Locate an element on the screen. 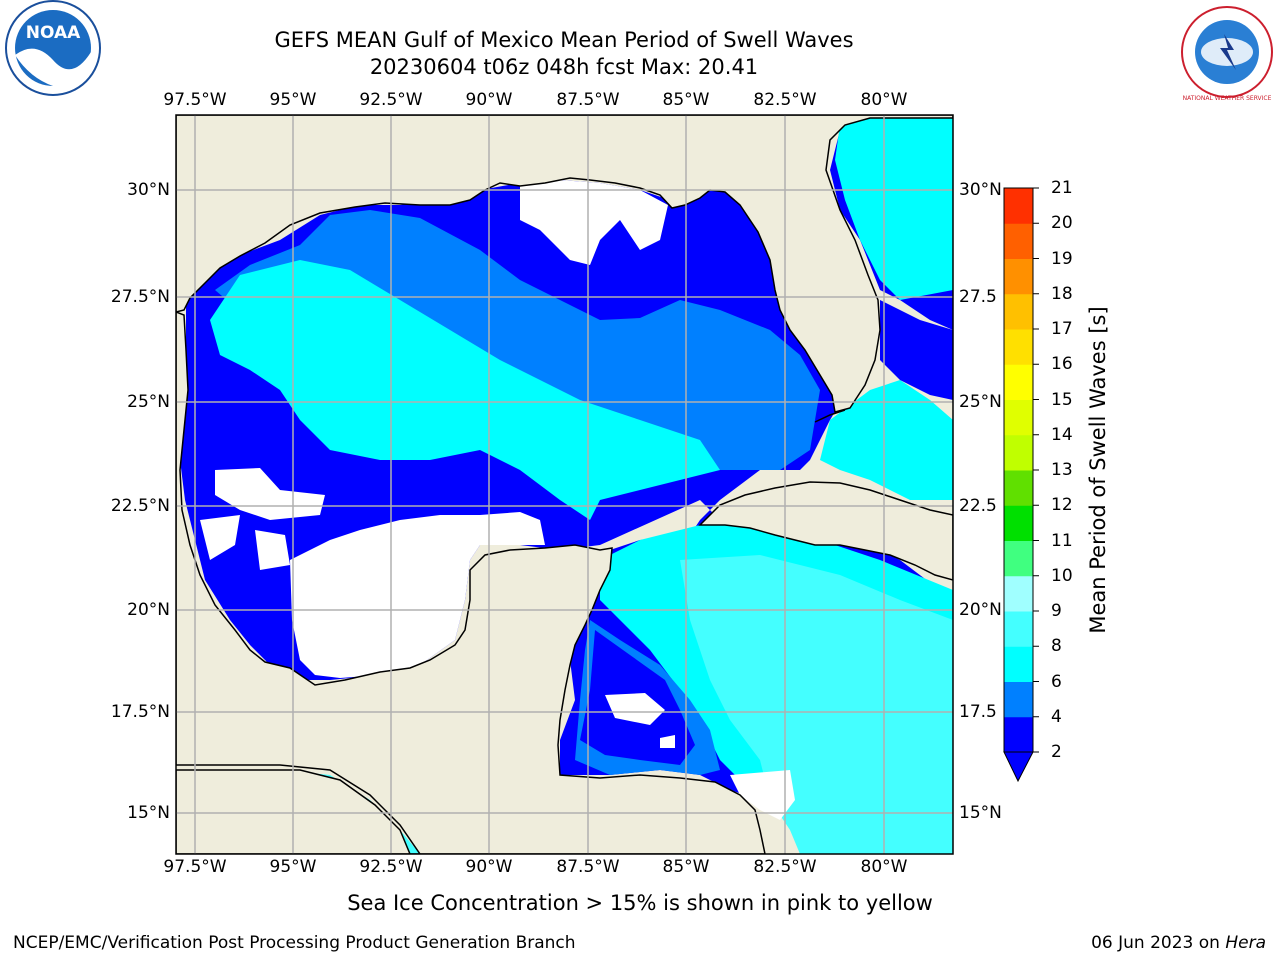  bahamas-swell-field is located at coordinates (916, 350).